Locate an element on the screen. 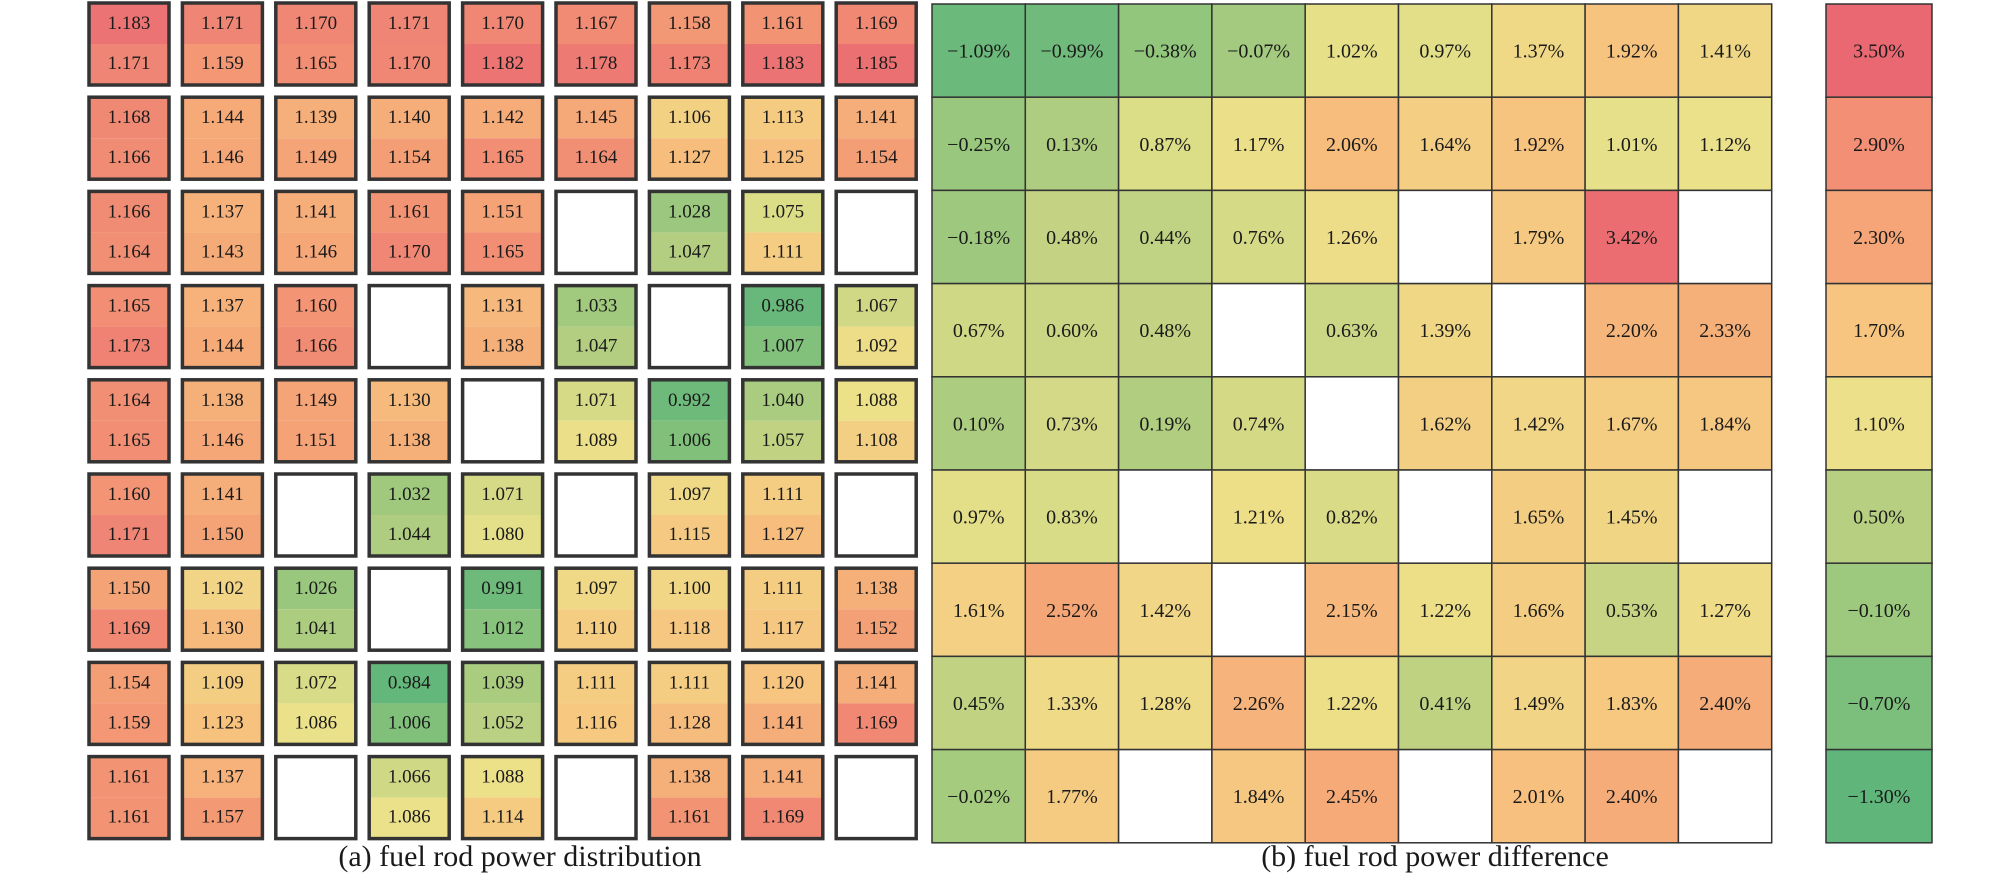 The width and height of the screenshot is (2008, 887). rod-value-bottom: 1.159 is located at coordinates (222, 63).